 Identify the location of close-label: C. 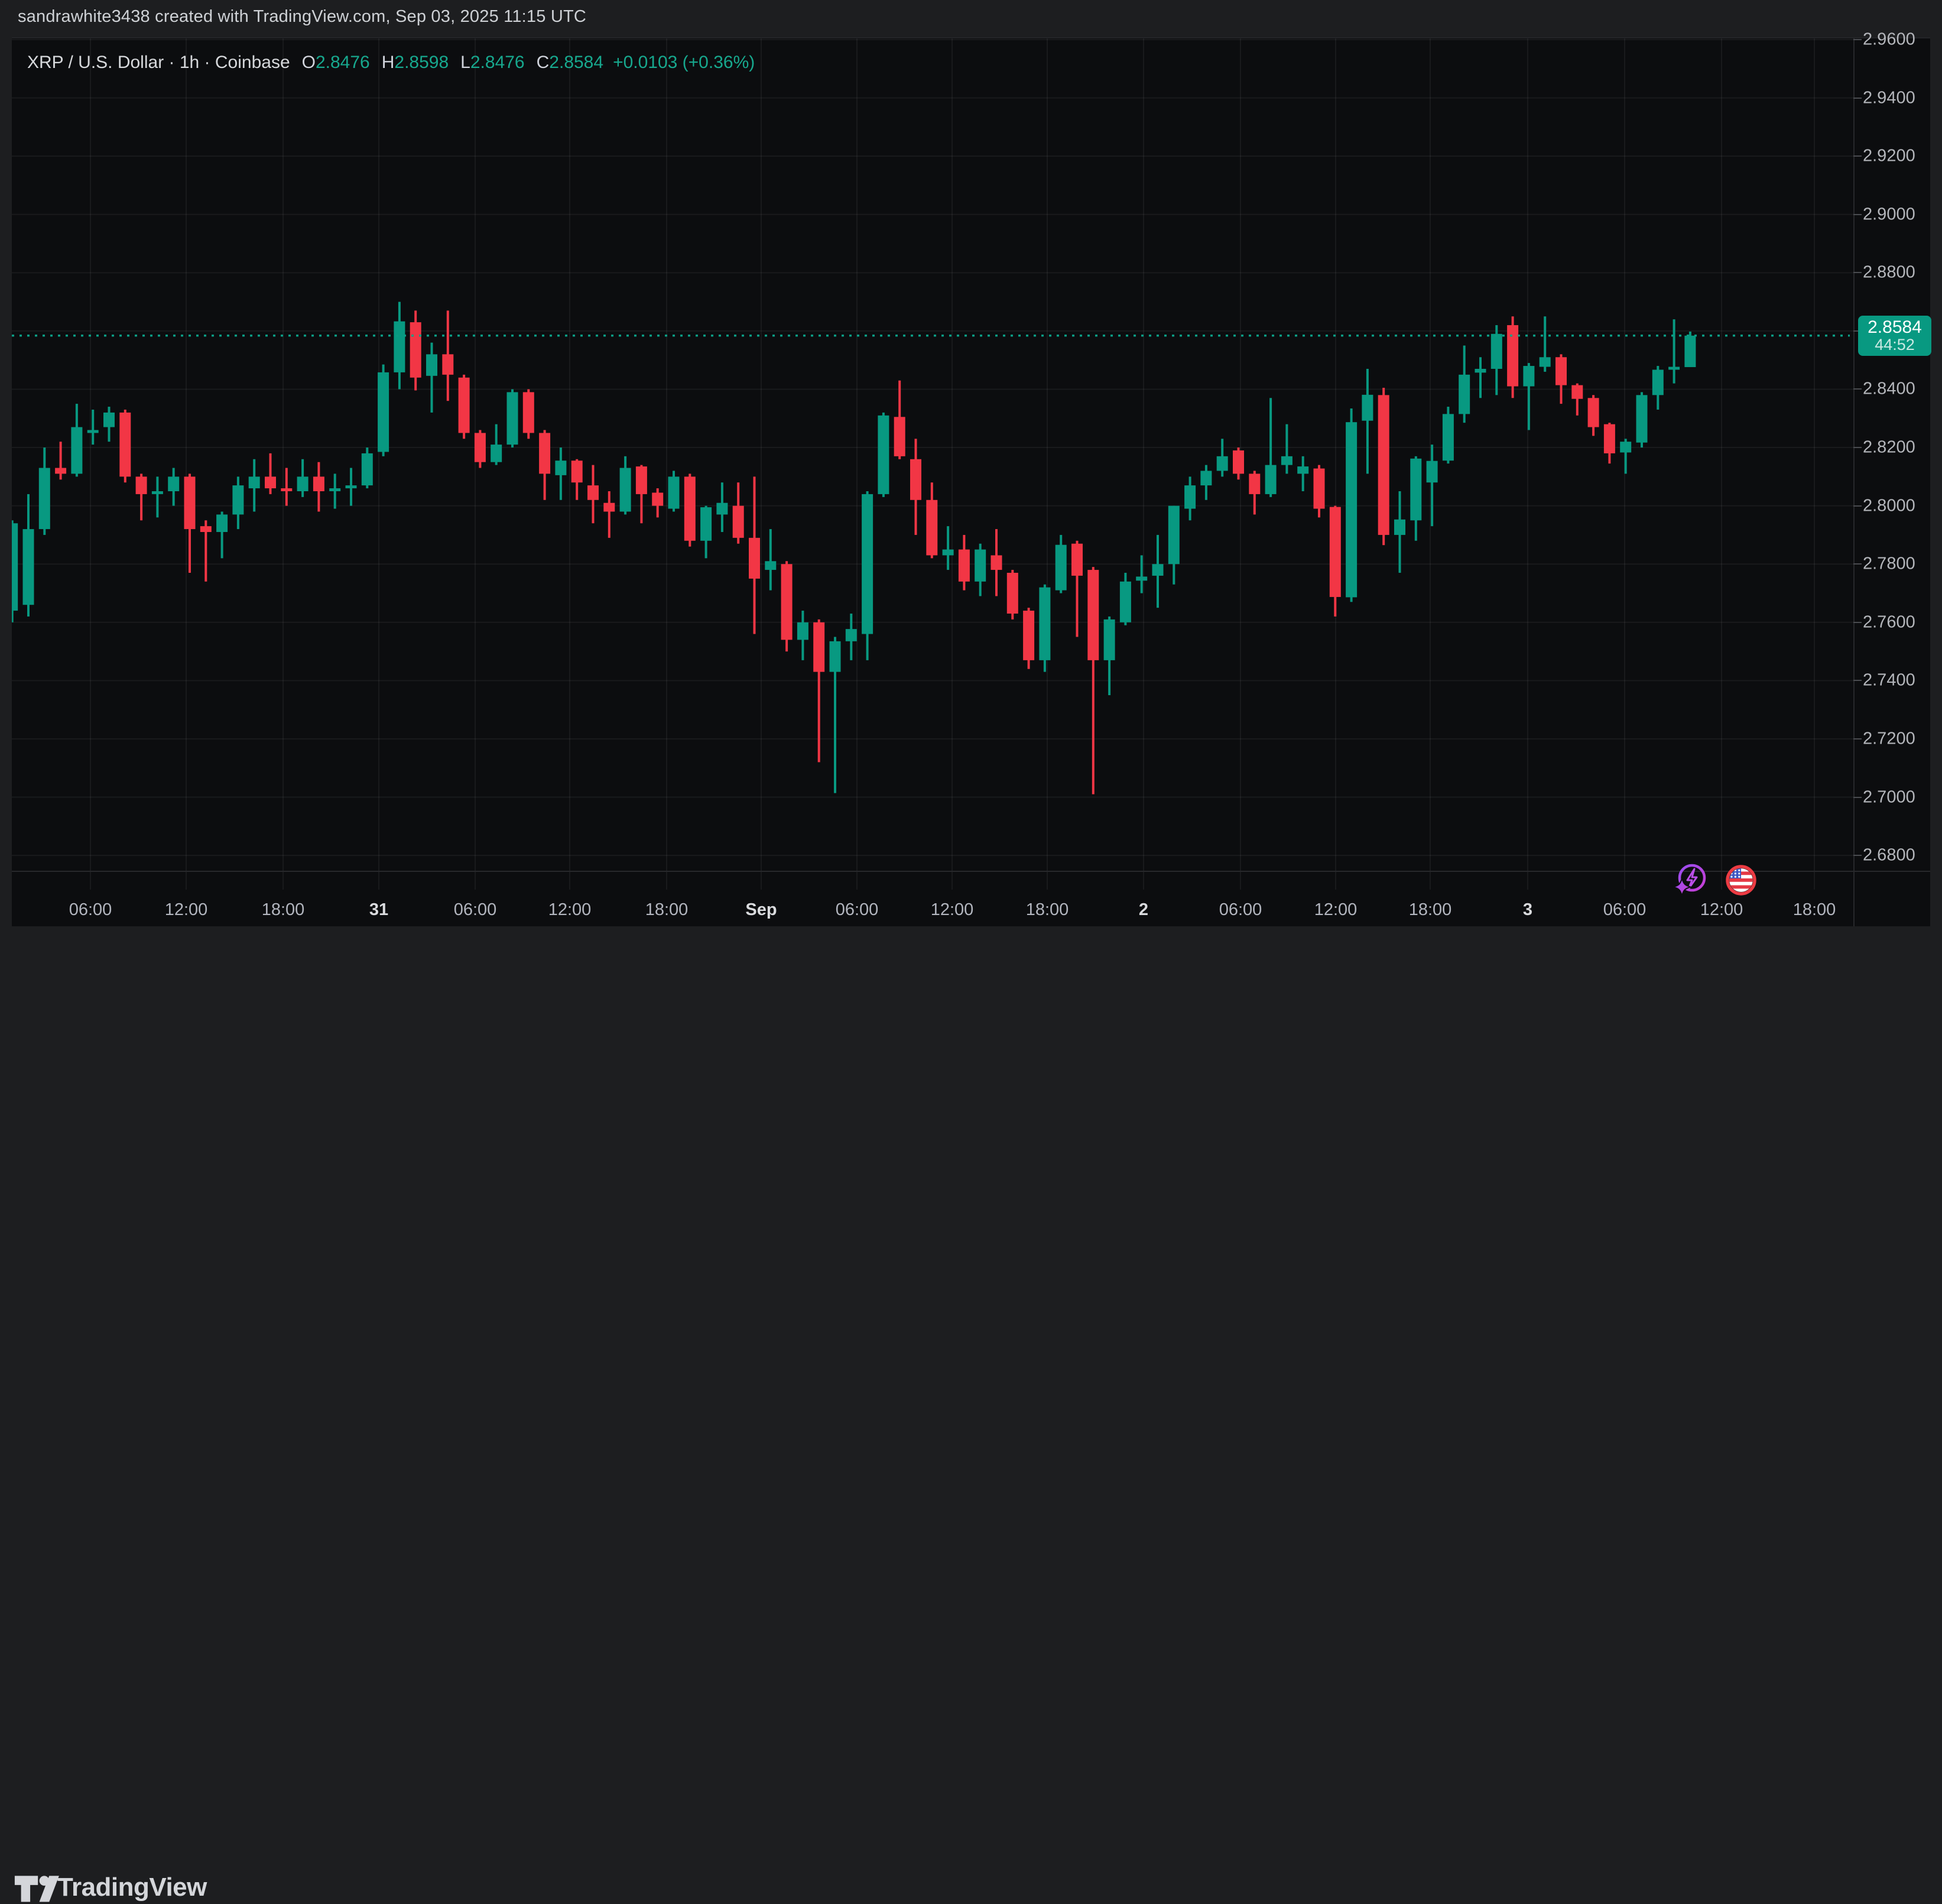
(543, 62).